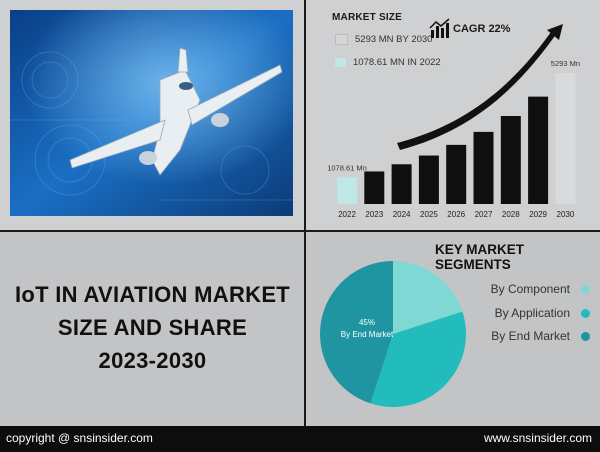  What do you see at coordinates (585, 289) in the screenshot?
I see `segment-dot-component` at bounding box center [585, 289].